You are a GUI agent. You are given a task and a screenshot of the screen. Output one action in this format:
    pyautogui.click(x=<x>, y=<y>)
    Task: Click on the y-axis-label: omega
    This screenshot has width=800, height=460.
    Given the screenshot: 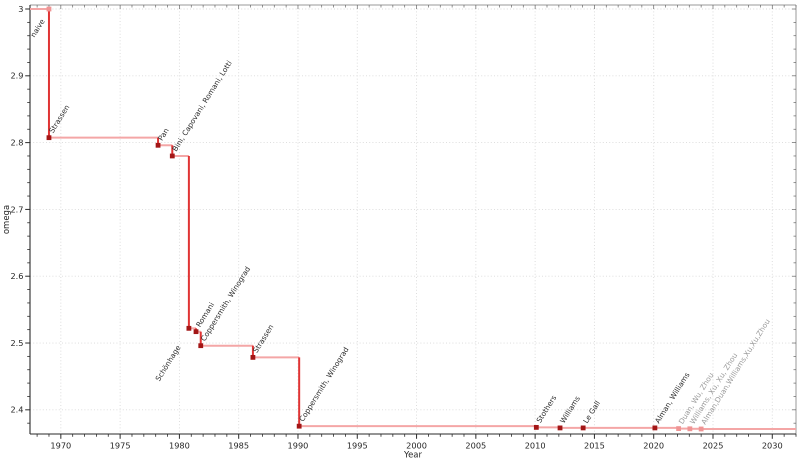 What is the action you would take?
    pyautogui.click(x=7, y=219)
    